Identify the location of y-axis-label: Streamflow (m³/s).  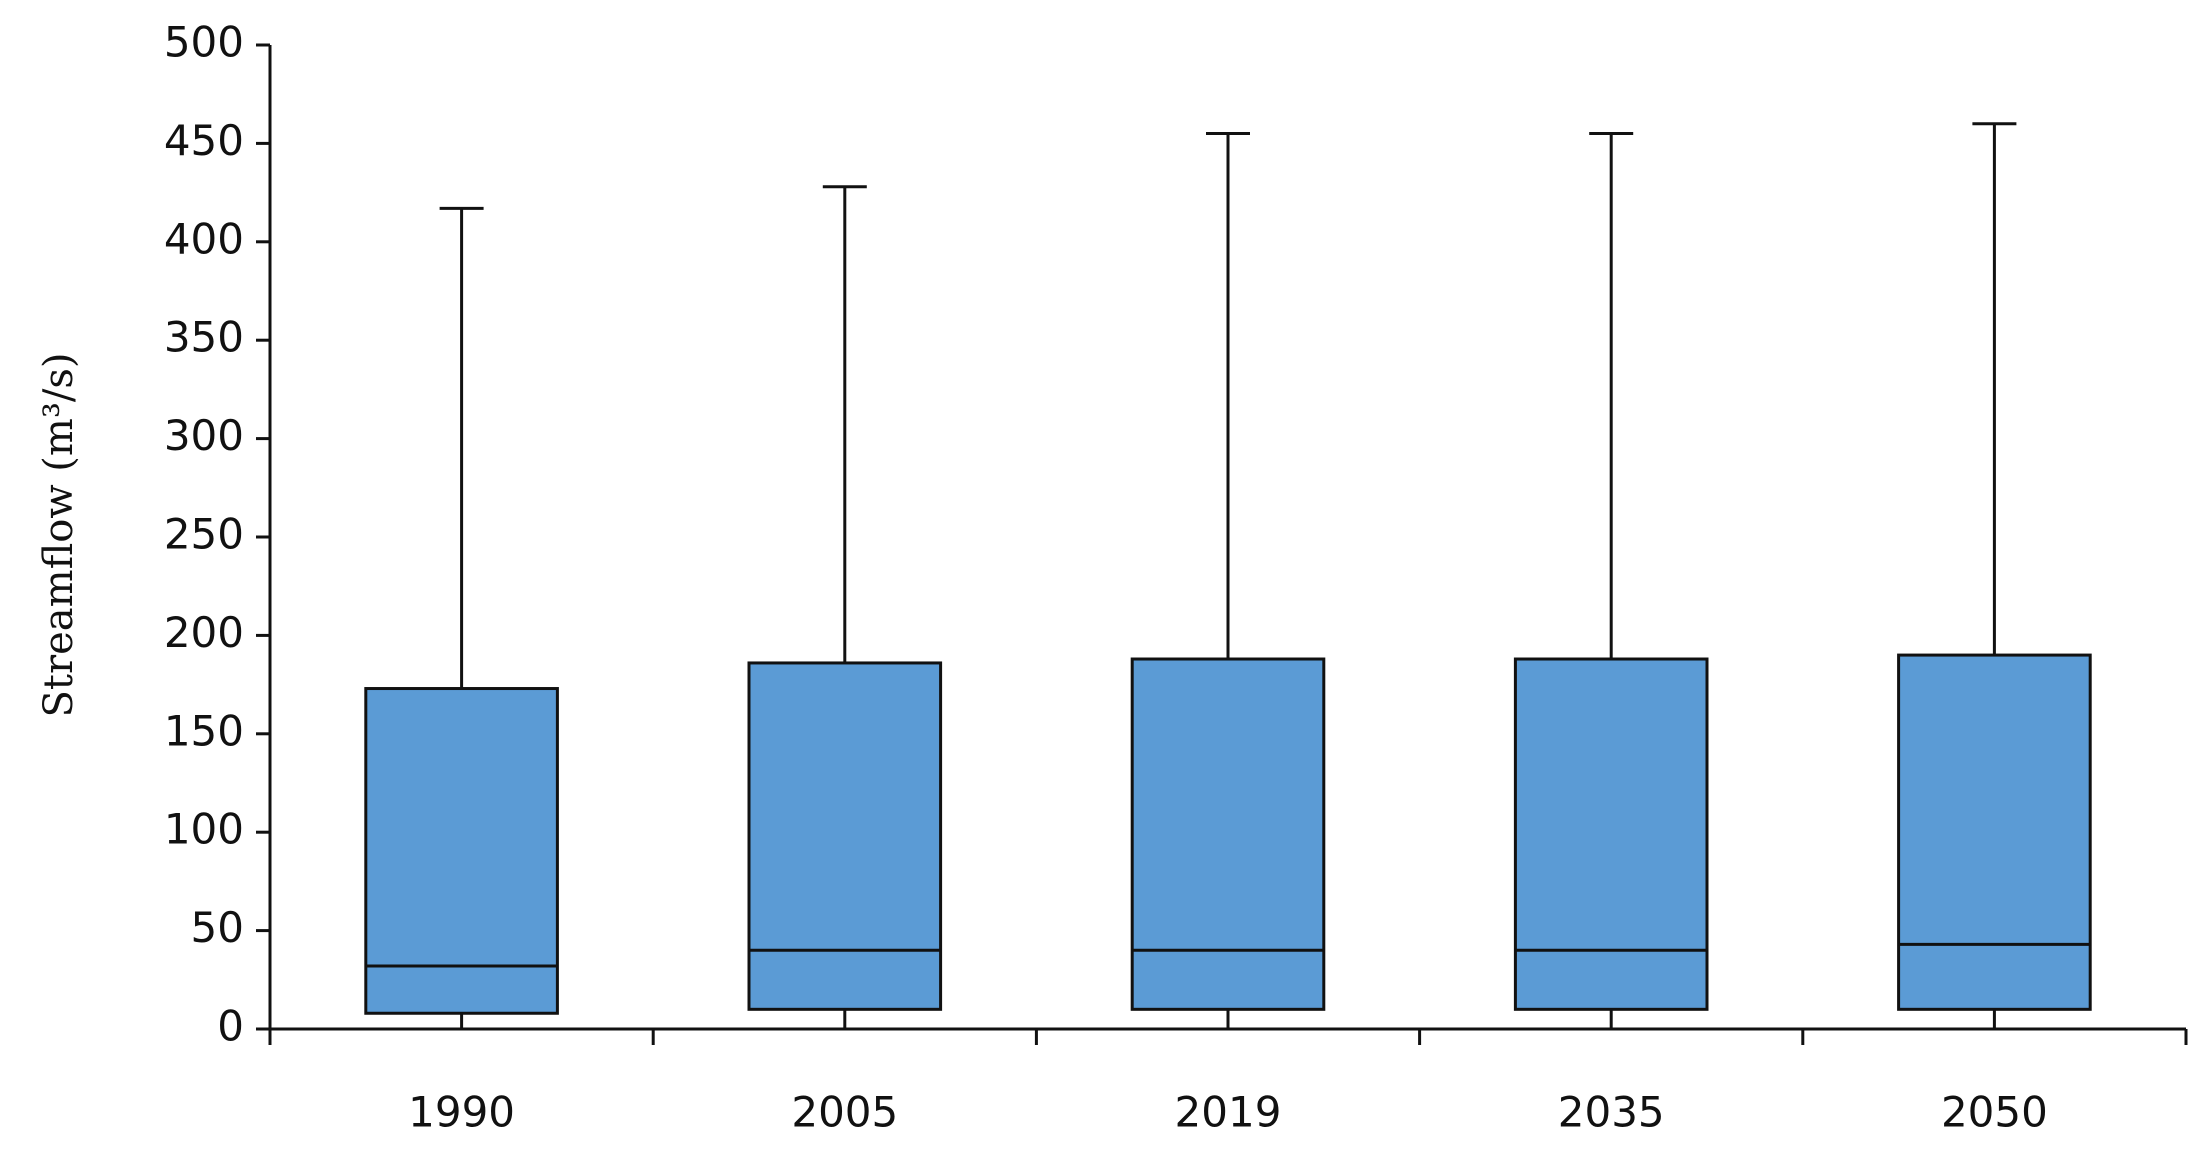
(59, 535).